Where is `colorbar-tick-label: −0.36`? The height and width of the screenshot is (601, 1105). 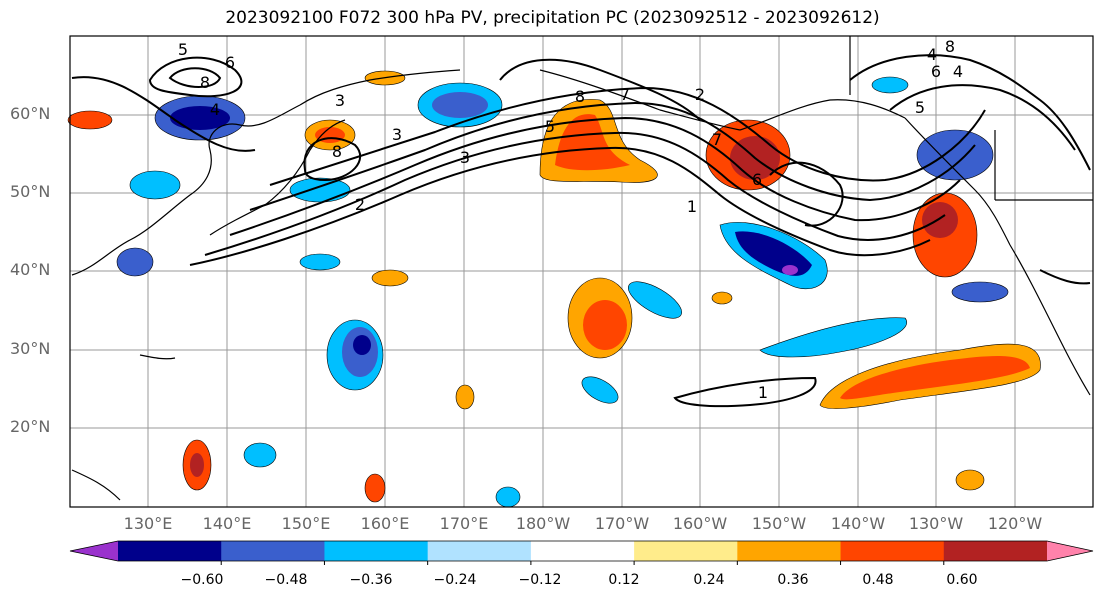
colorbar-tick-label: −0.36 is located at coordinates (371, 580).